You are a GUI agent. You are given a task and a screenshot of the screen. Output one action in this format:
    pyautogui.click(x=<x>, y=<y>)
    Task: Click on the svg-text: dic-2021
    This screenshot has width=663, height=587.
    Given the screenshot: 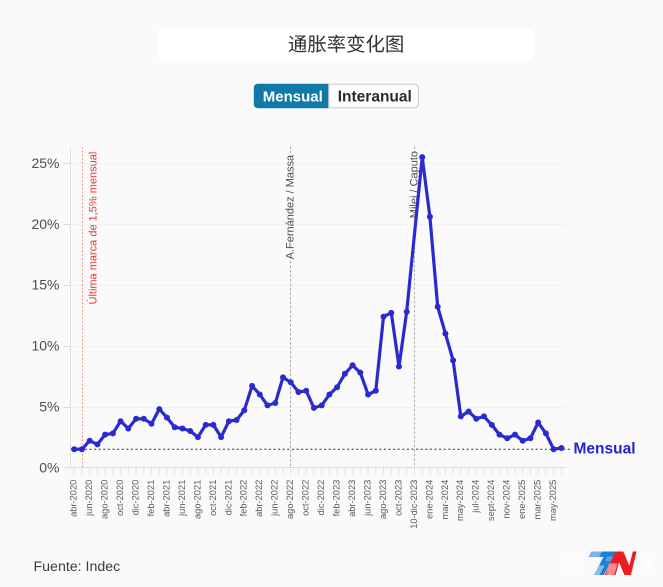 What is the action you would take?
    pyautogui.click(x=228, y=498)
    